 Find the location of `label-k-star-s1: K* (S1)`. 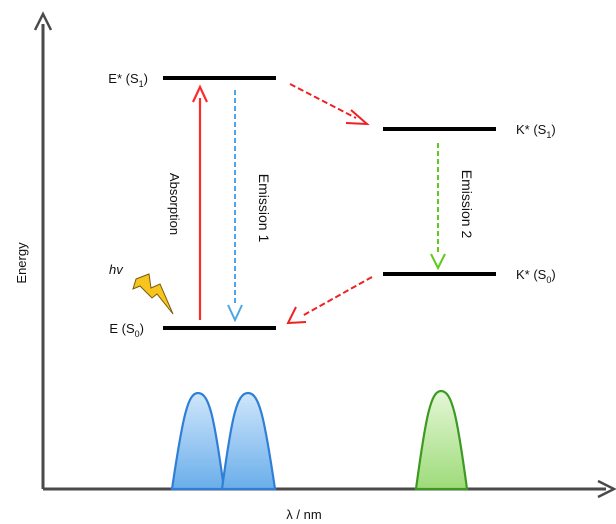

label-k-star-s1: K* (S1) is located at coordinates (536, 131).